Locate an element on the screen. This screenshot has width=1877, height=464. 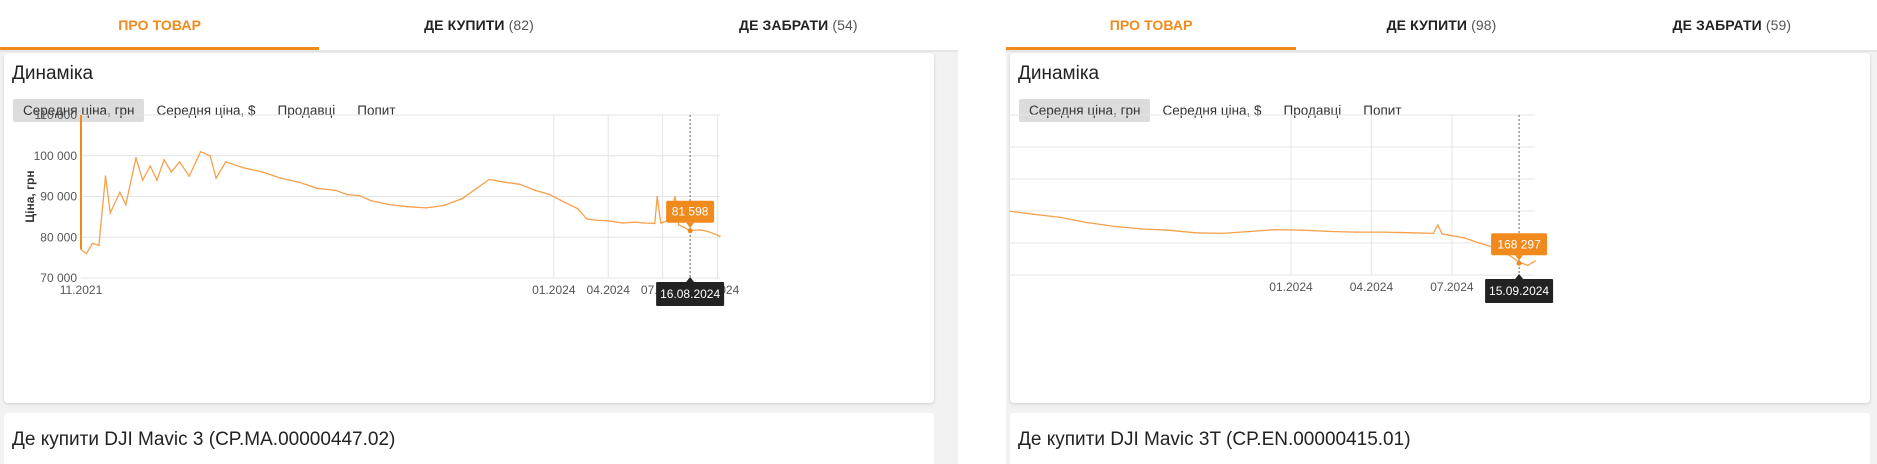
y-tick-label: 70 000 is located at coordinates (58, 278).